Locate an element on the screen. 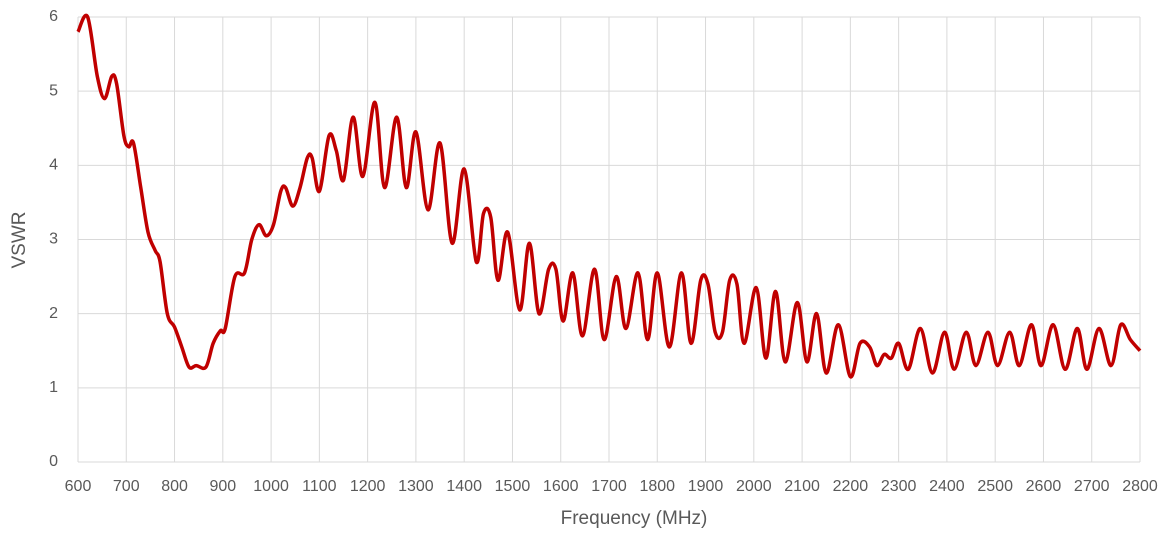  x-tick-label: 900 is located at coordinates (222, 486).